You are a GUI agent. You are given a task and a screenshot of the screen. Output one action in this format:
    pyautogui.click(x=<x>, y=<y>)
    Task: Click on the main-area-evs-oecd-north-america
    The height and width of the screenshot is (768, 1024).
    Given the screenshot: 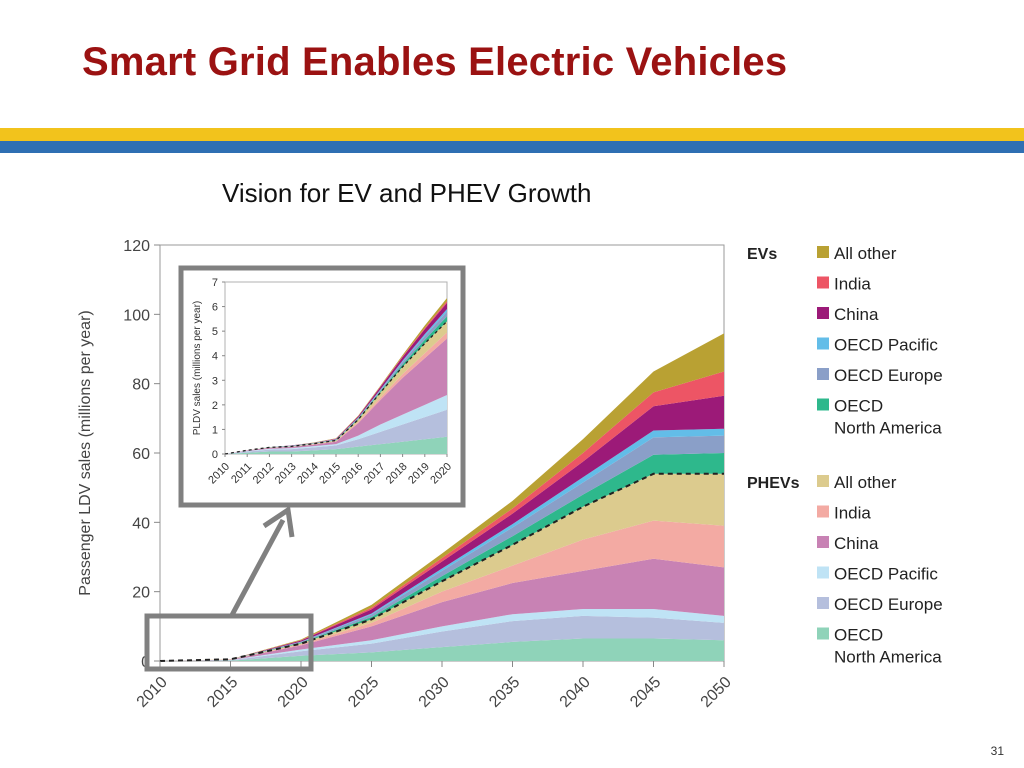 What is the action you would take?
    pyautogui.click(x=442, y=557)
    